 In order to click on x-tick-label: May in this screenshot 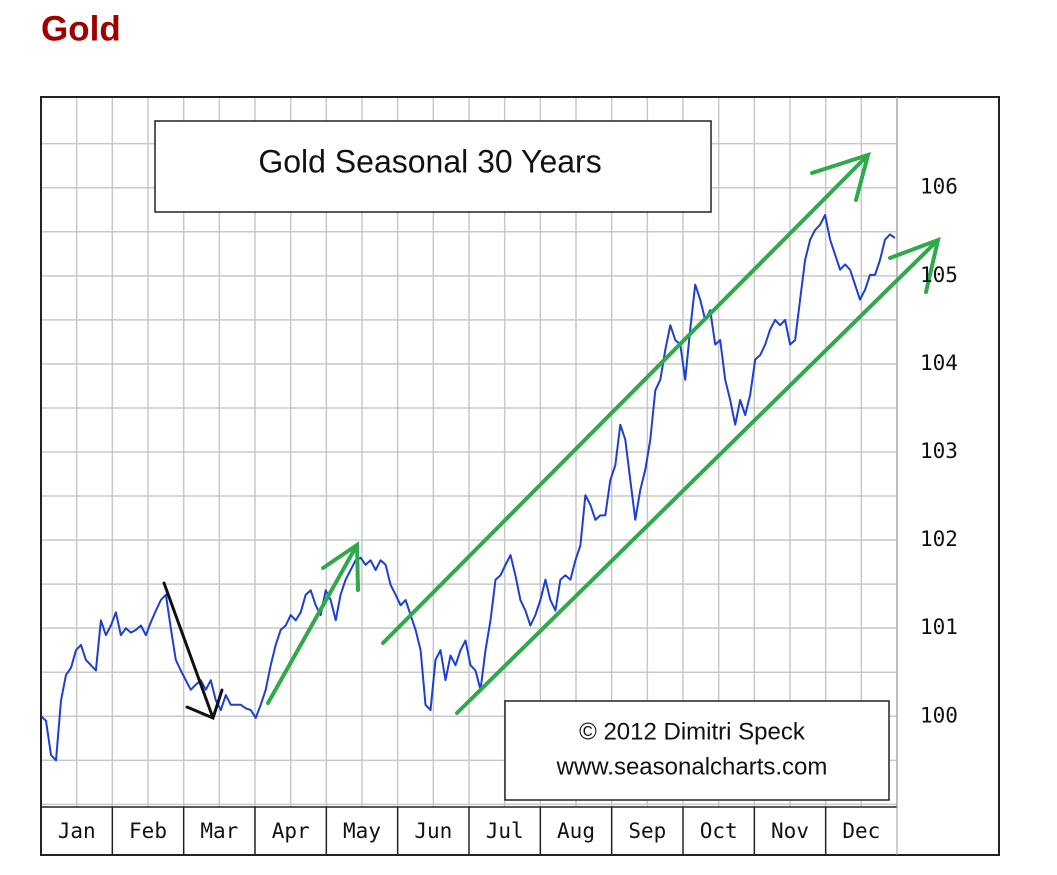, I will do `click(362, 831)`.